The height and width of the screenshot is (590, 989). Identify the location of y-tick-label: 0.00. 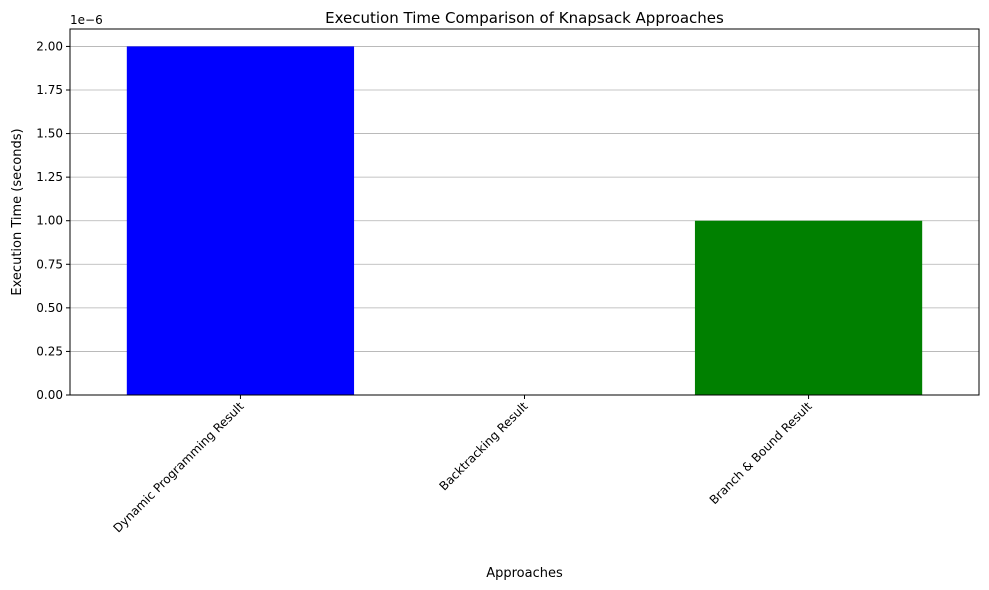
(49, 395).